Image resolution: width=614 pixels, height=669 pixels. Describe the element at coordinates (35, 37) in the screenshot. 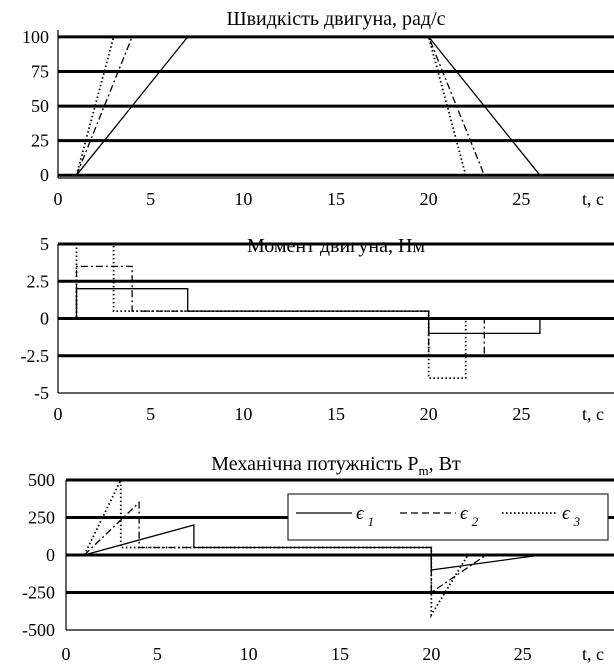

I see `y-tick-label: 100` at that location.